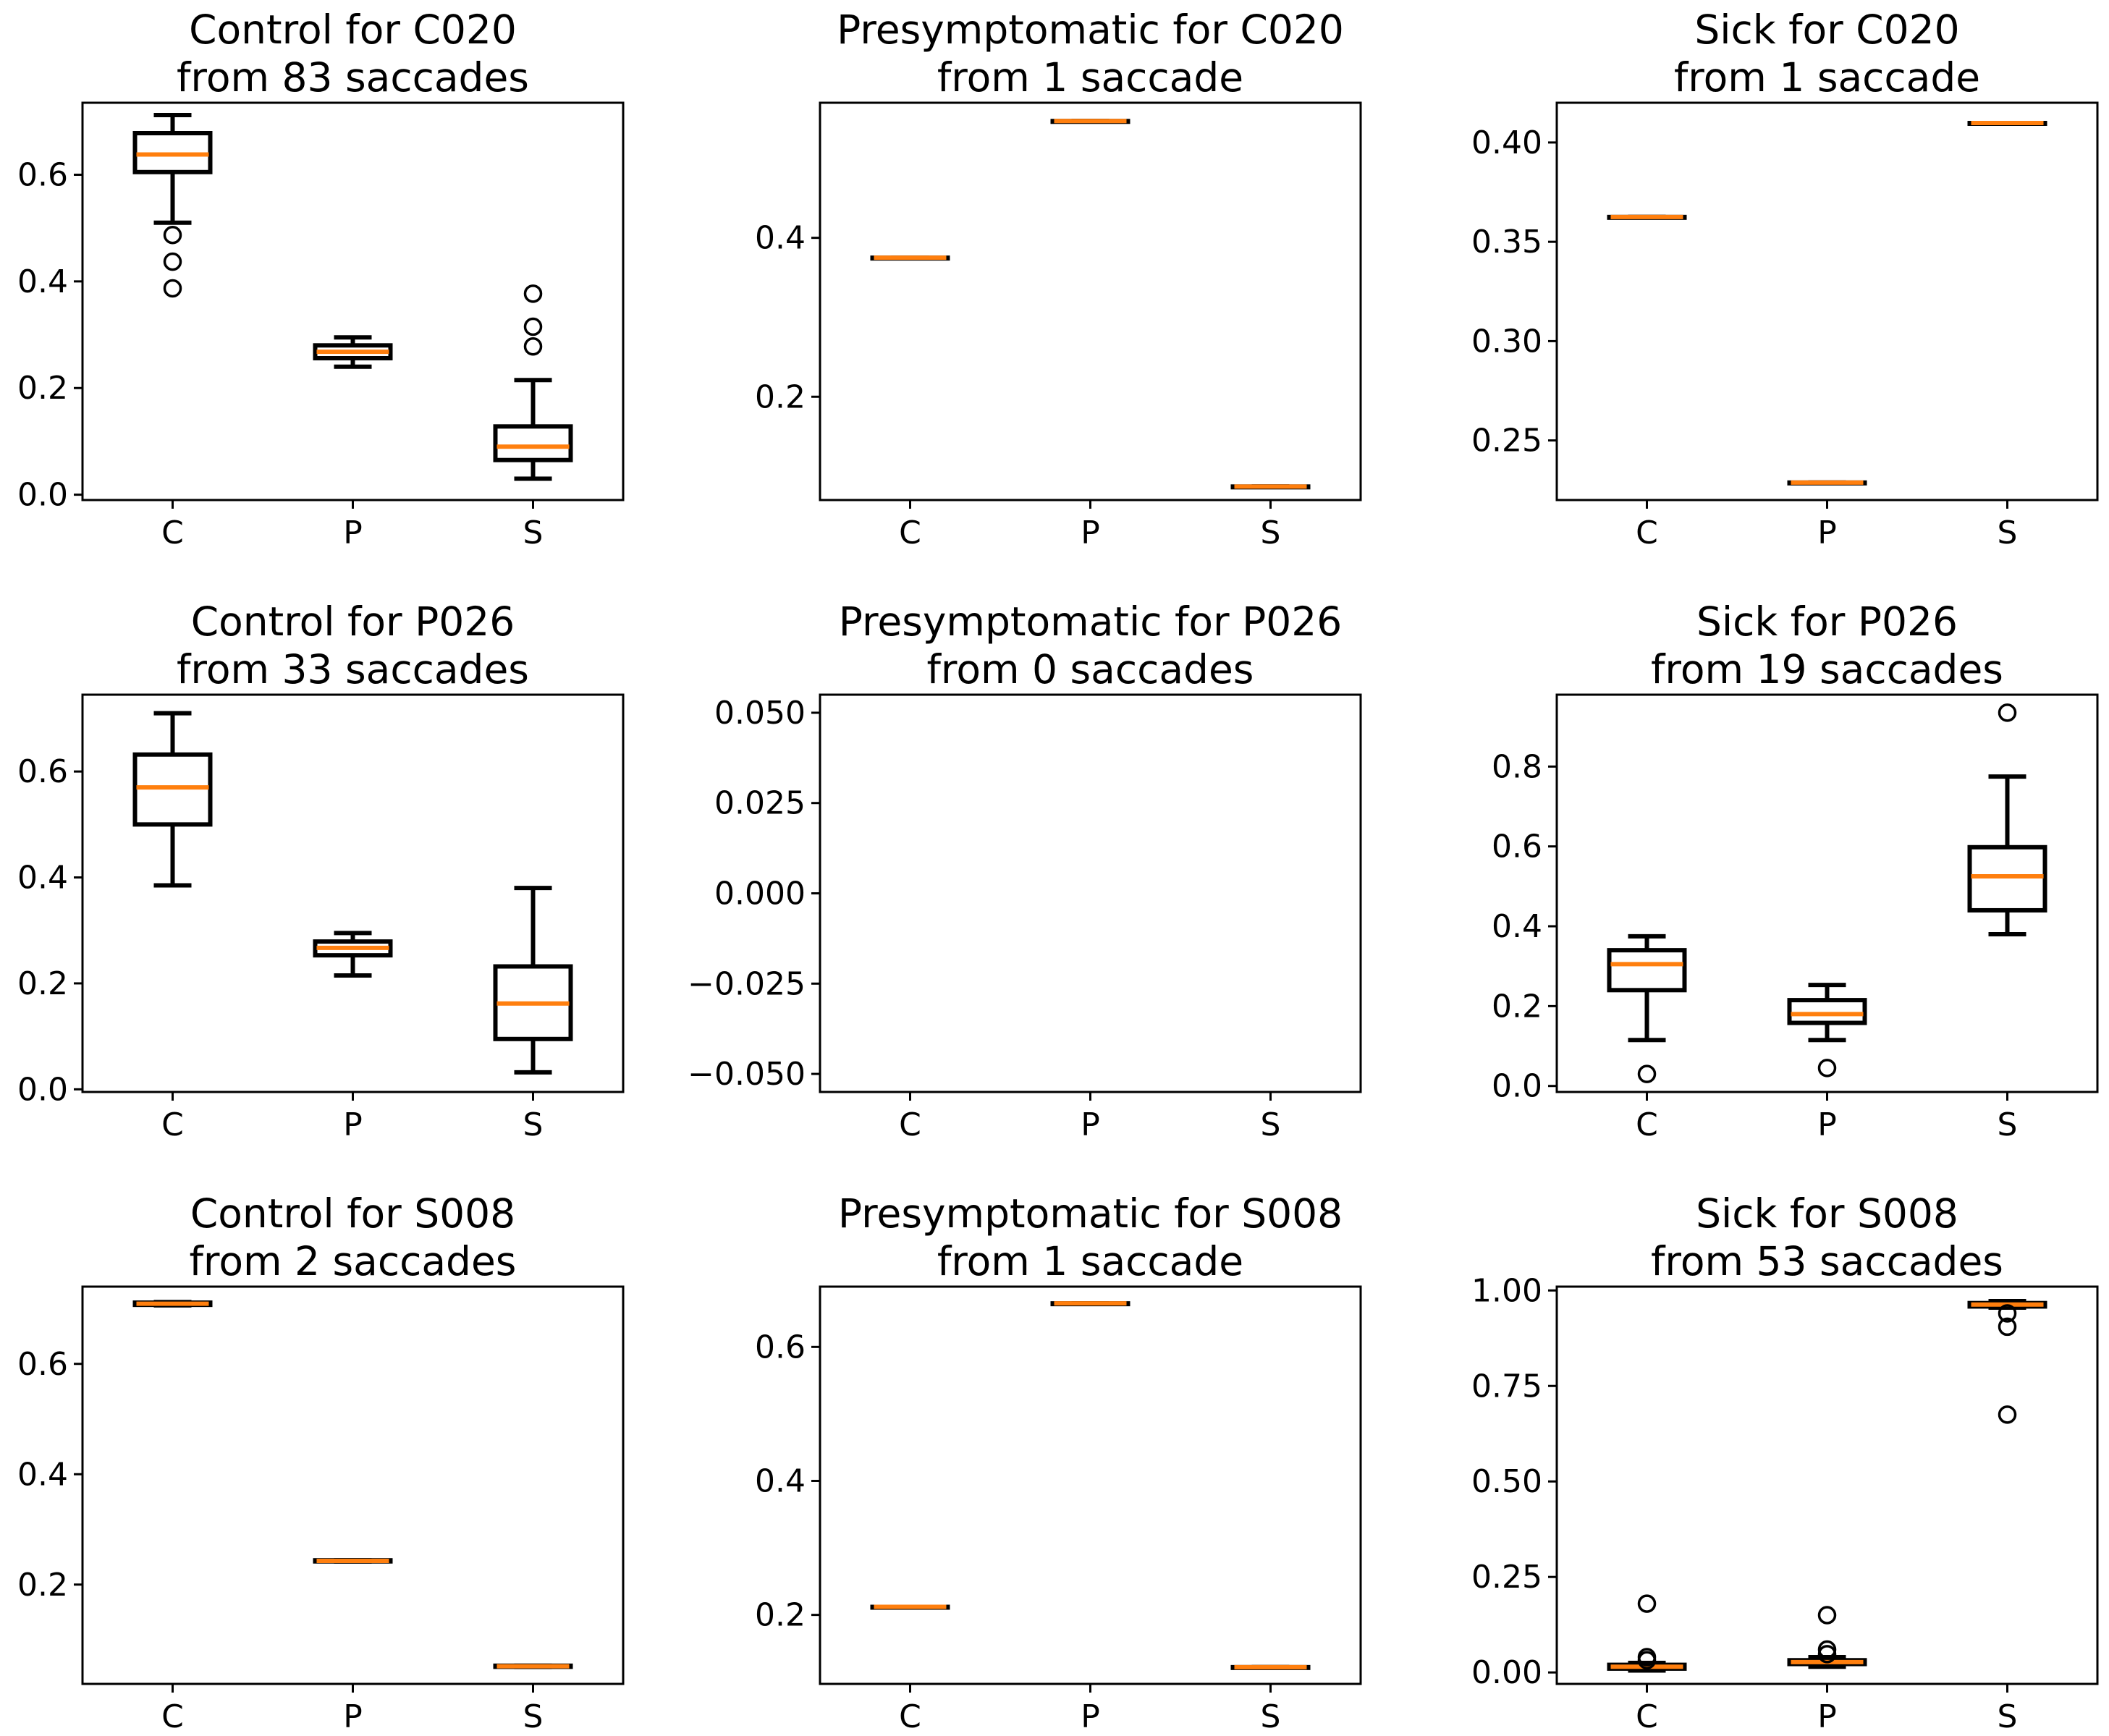 This screenshot has width=2109, height=1736. Describe the element at coordinates (353, 30) in the screenshot. I see `panel-title: Control for C020` at that location.